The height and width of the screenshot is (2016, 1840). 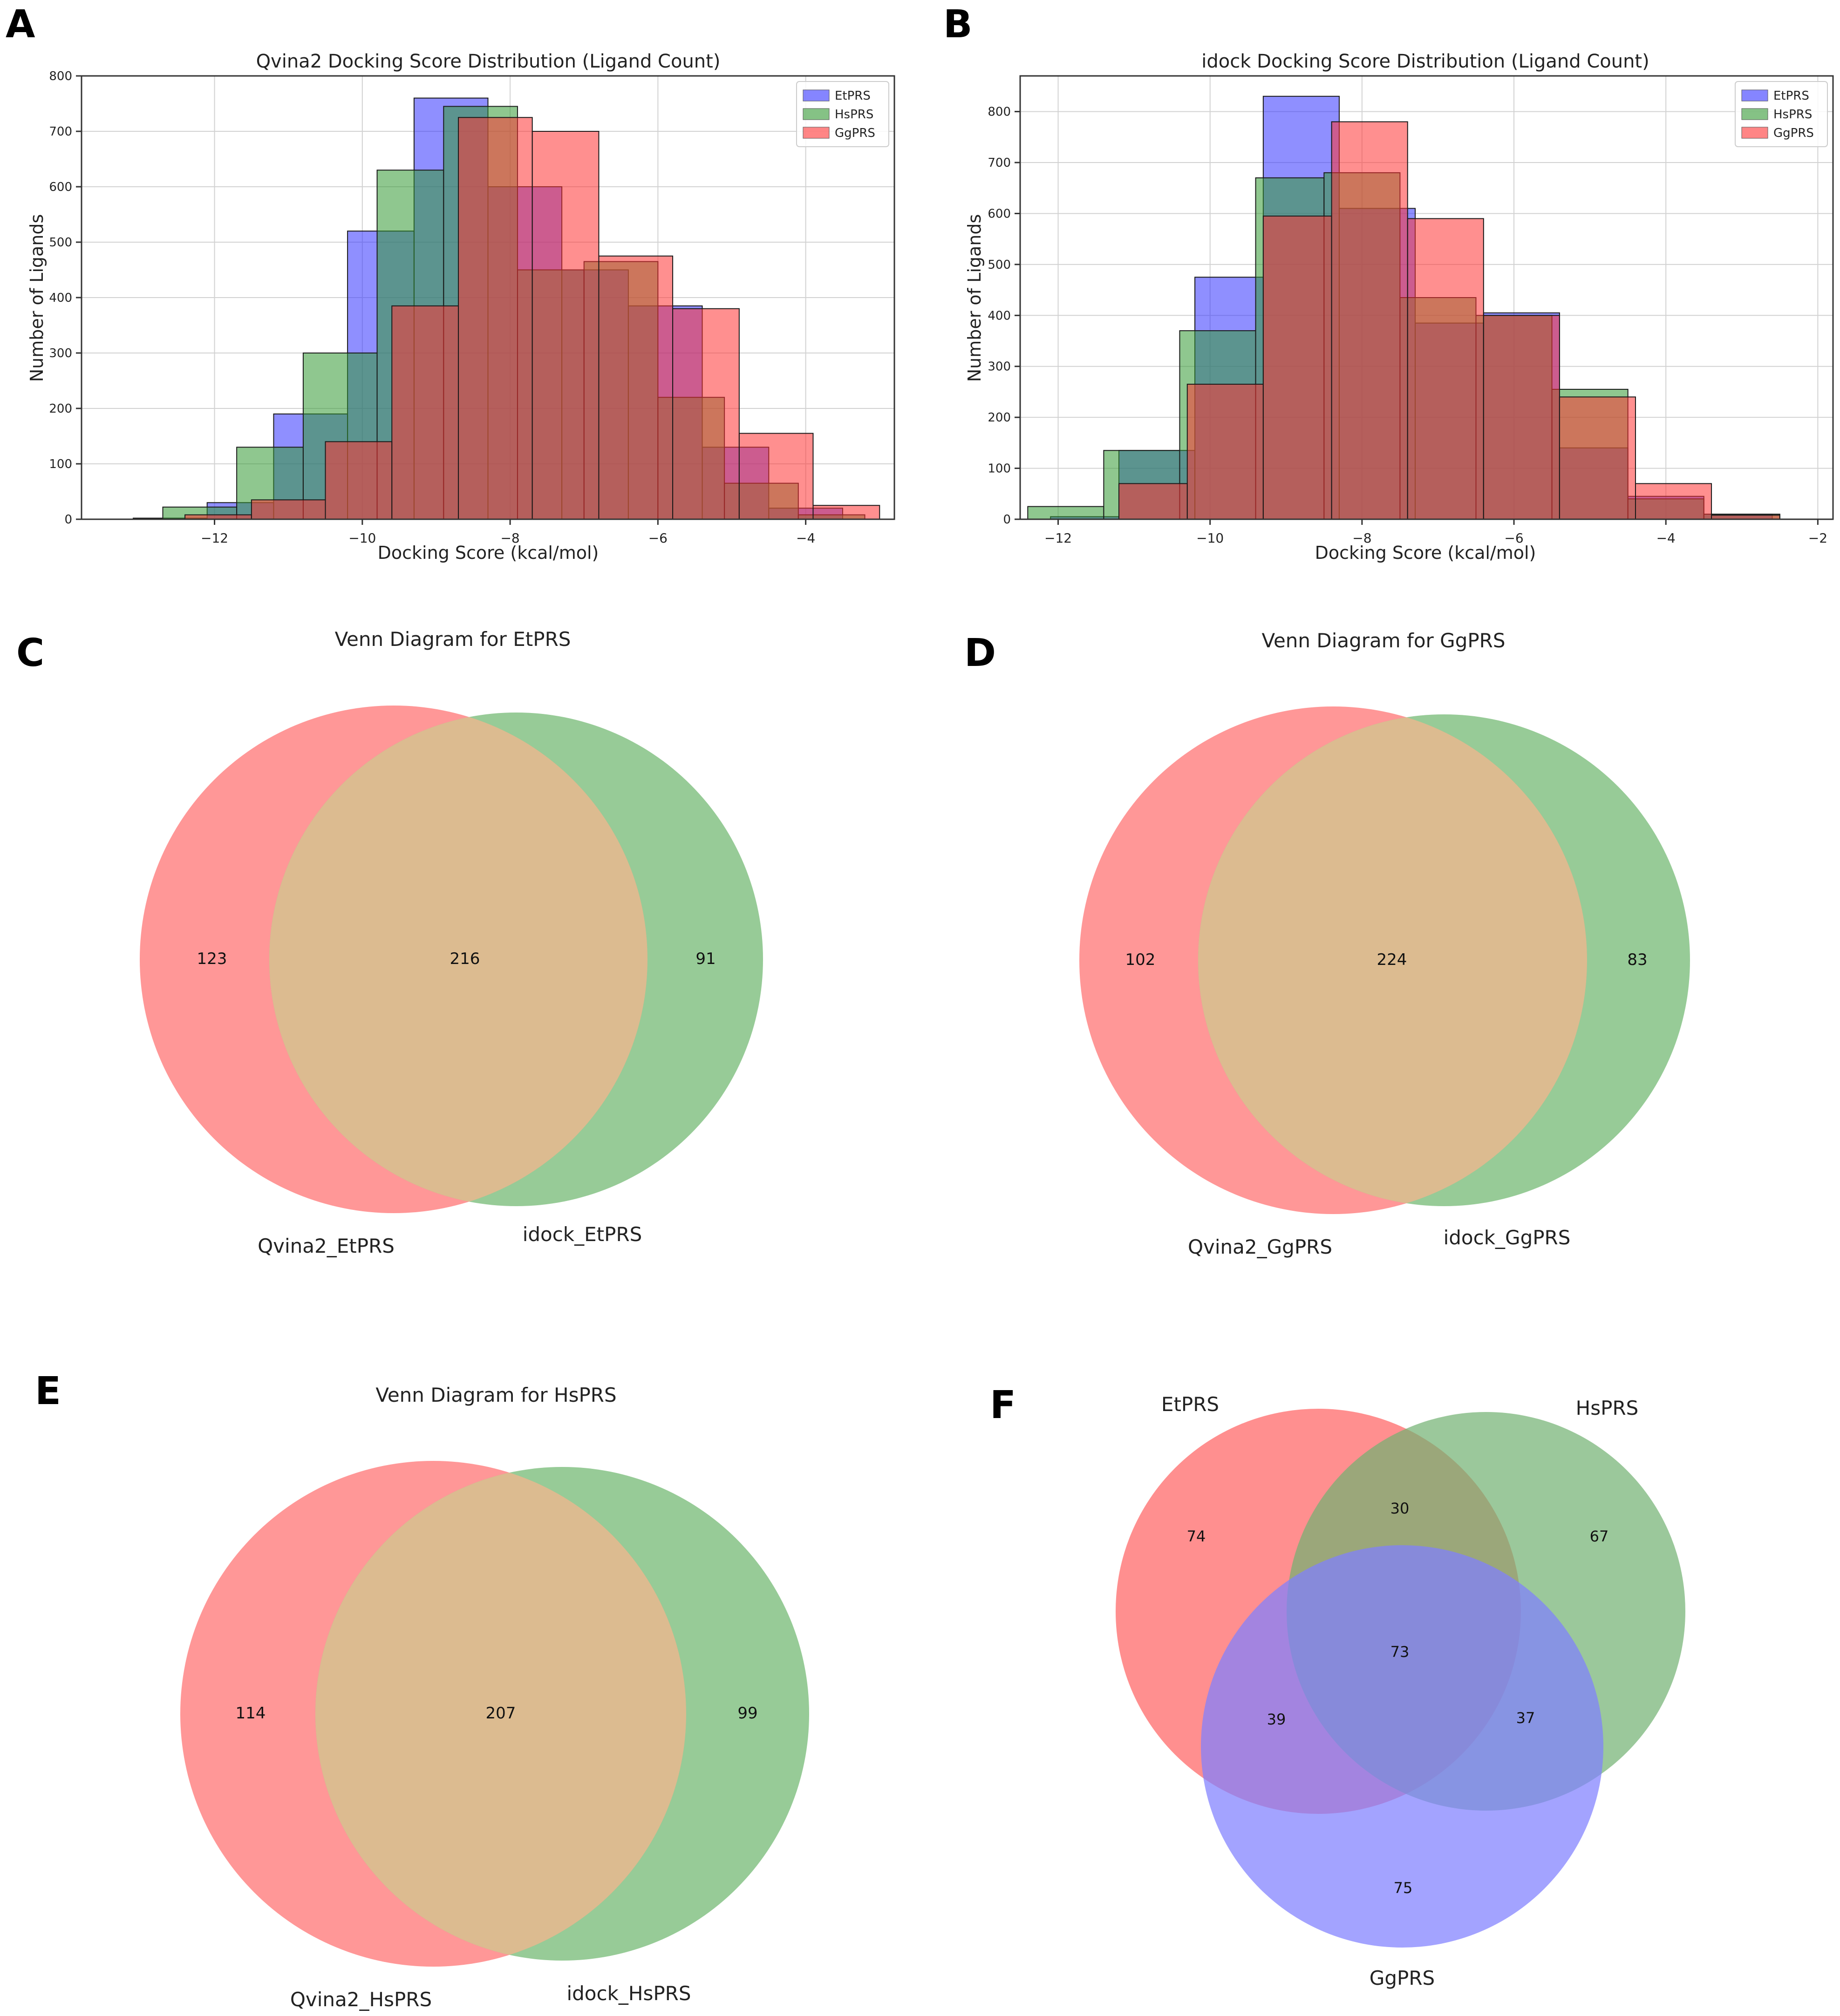 What do you see at coordinates (705, 959) in the screenshot?
I see `venn-count-right: 91` at bounding box center [705, 959].